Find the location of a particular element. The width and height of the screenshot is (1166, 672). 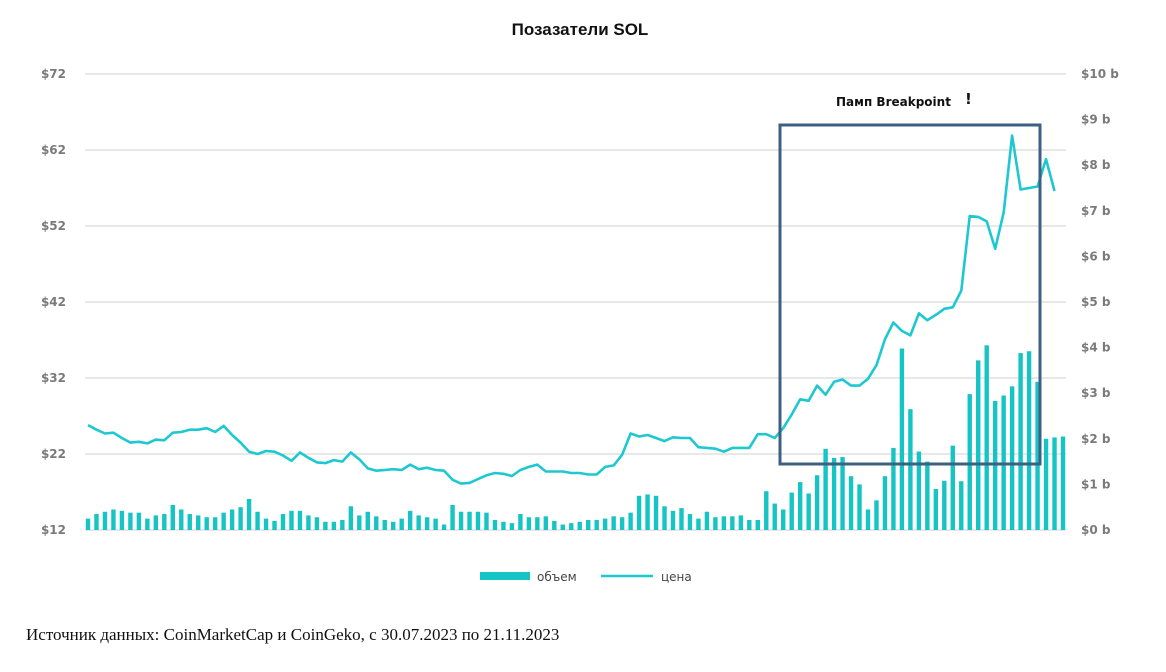

legend-label-price: цена is located at coordinates (676, 577).